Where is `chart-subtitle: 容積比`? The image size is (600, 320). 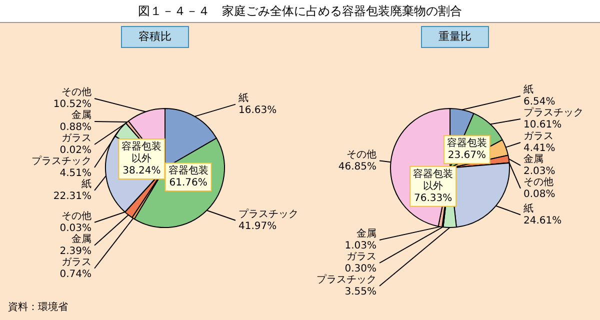 chart-subtitle: 容積比 is located at coordinates (155, 37).